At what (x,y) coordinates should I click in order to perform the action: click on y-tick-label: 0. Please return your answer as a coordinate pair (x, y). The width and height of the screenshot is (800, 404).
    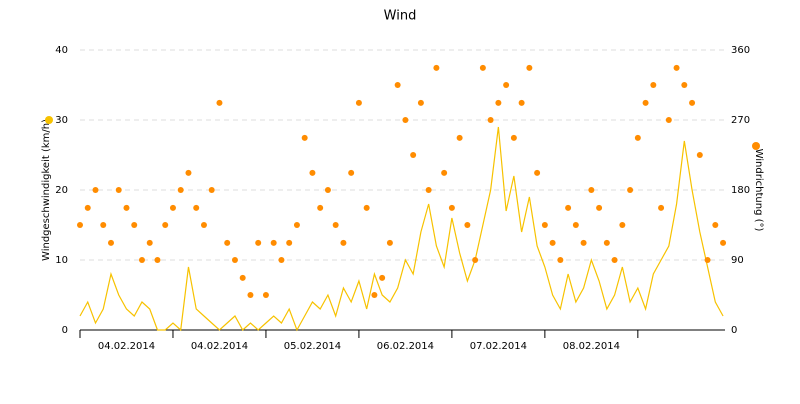
    Looking at the image, I should click on (65, 330).